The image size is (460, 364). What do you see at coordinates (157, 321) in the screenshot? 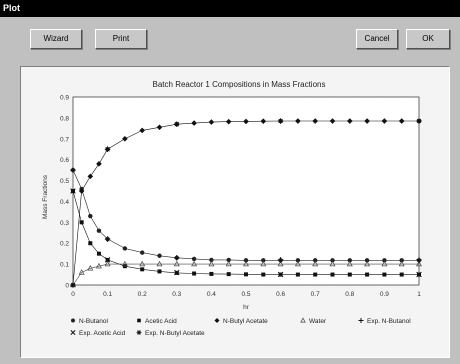
I see `legend-item-acetic-acid: Acetic Acid` at bounding box center [157, 321].